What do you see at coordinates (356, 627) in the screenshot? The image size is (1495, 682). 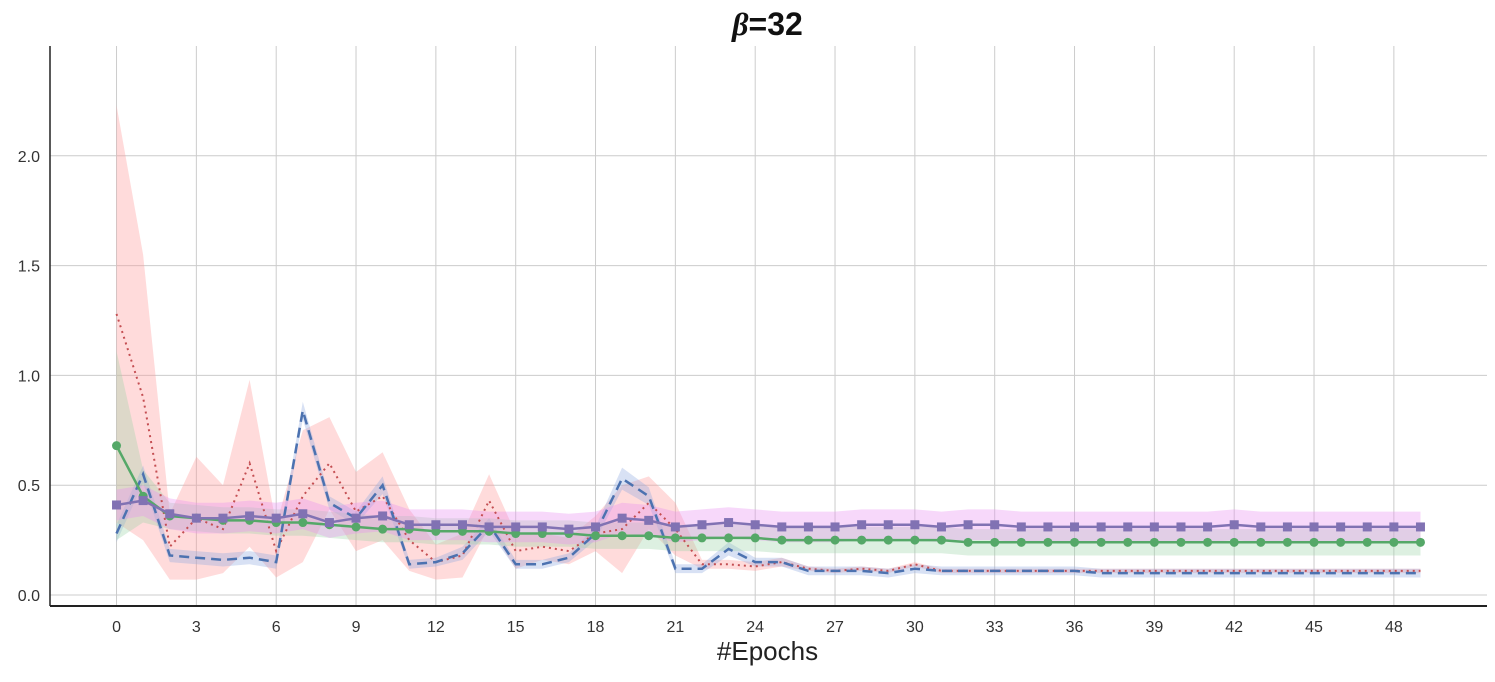 I see `x-tick-label: 9` at bounding box center [356, 627].